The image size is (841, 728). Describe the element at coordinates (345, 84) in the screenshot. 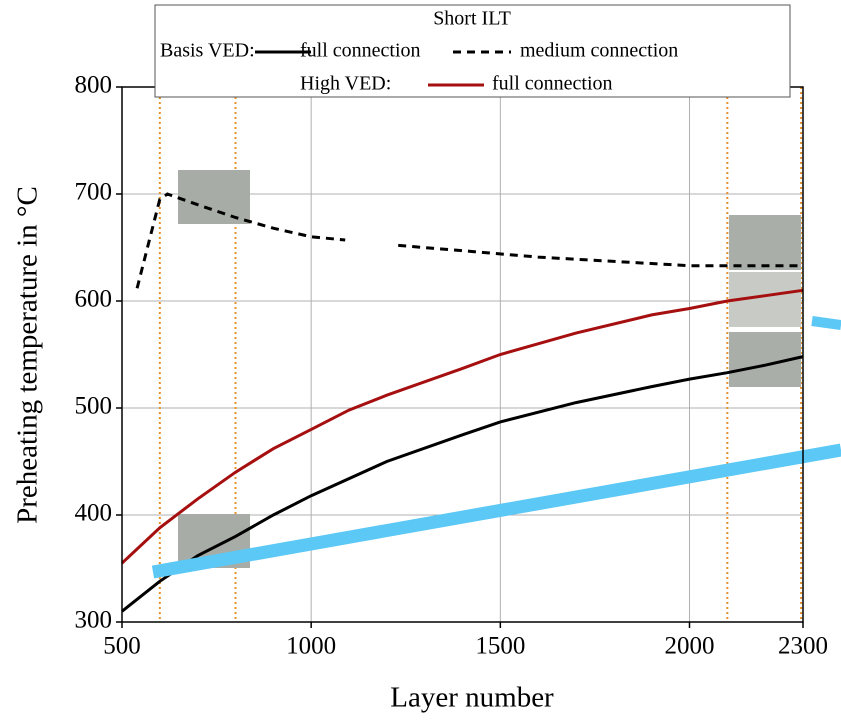

I see `legend-group-label: High VED:` at that location.